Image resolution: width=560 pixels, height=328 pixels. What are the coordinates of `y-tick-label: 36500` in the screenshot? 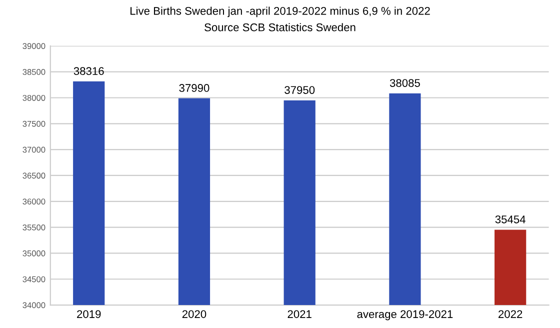 It's located at (34, 175).